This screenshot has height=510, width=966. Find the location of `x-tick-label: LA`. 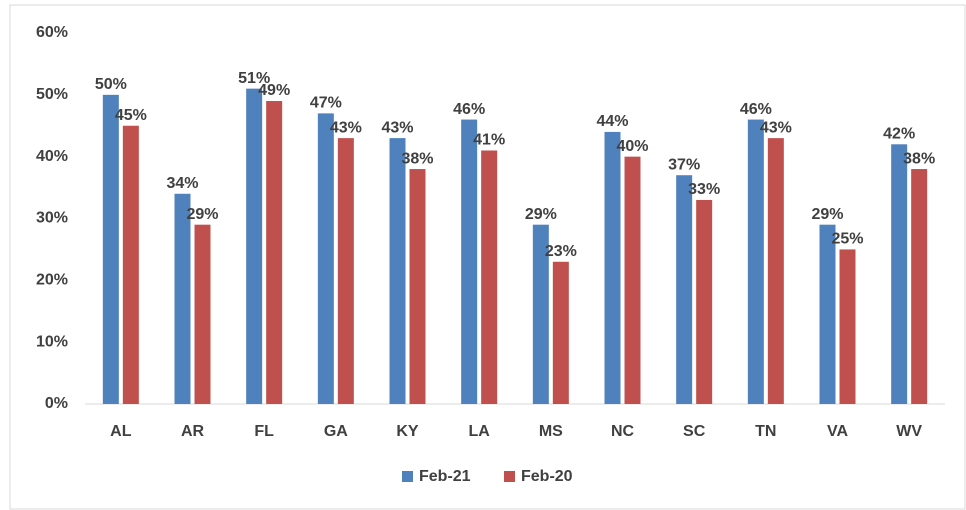

x-tick-label: LA is located at coordinates (480, 431).